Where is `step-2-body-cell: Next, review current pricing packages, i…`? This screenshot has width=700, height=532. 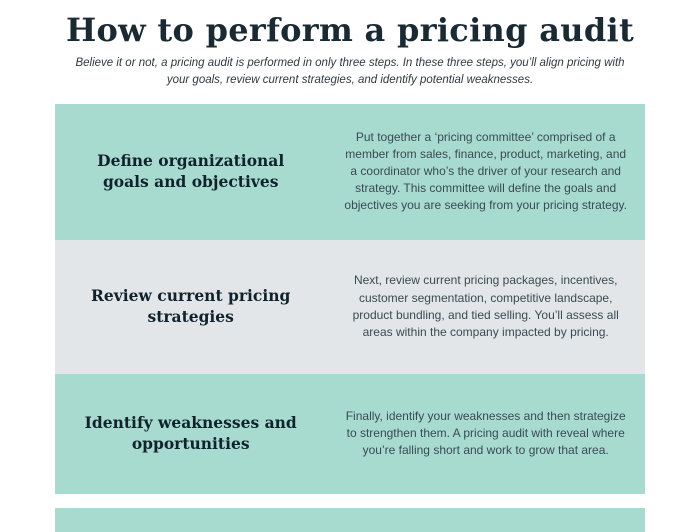
step-2-body-cell: Next, review current pricing packages, i… is located at coordinates (485, 307).